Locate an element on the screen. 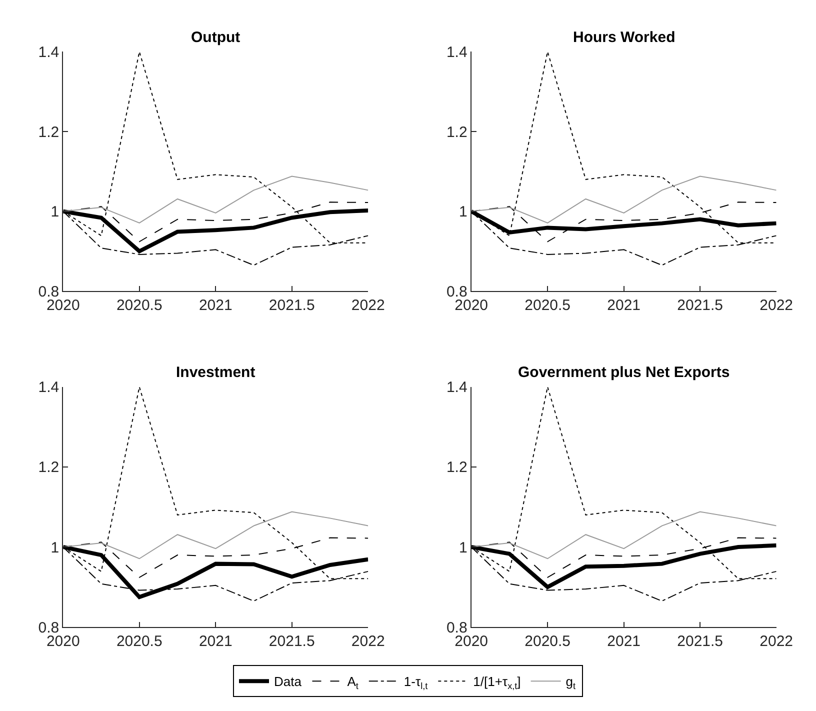 This screenshot has height=711, width=816. legend-label: A$_{t}$ is located at coordinates (353, 682).